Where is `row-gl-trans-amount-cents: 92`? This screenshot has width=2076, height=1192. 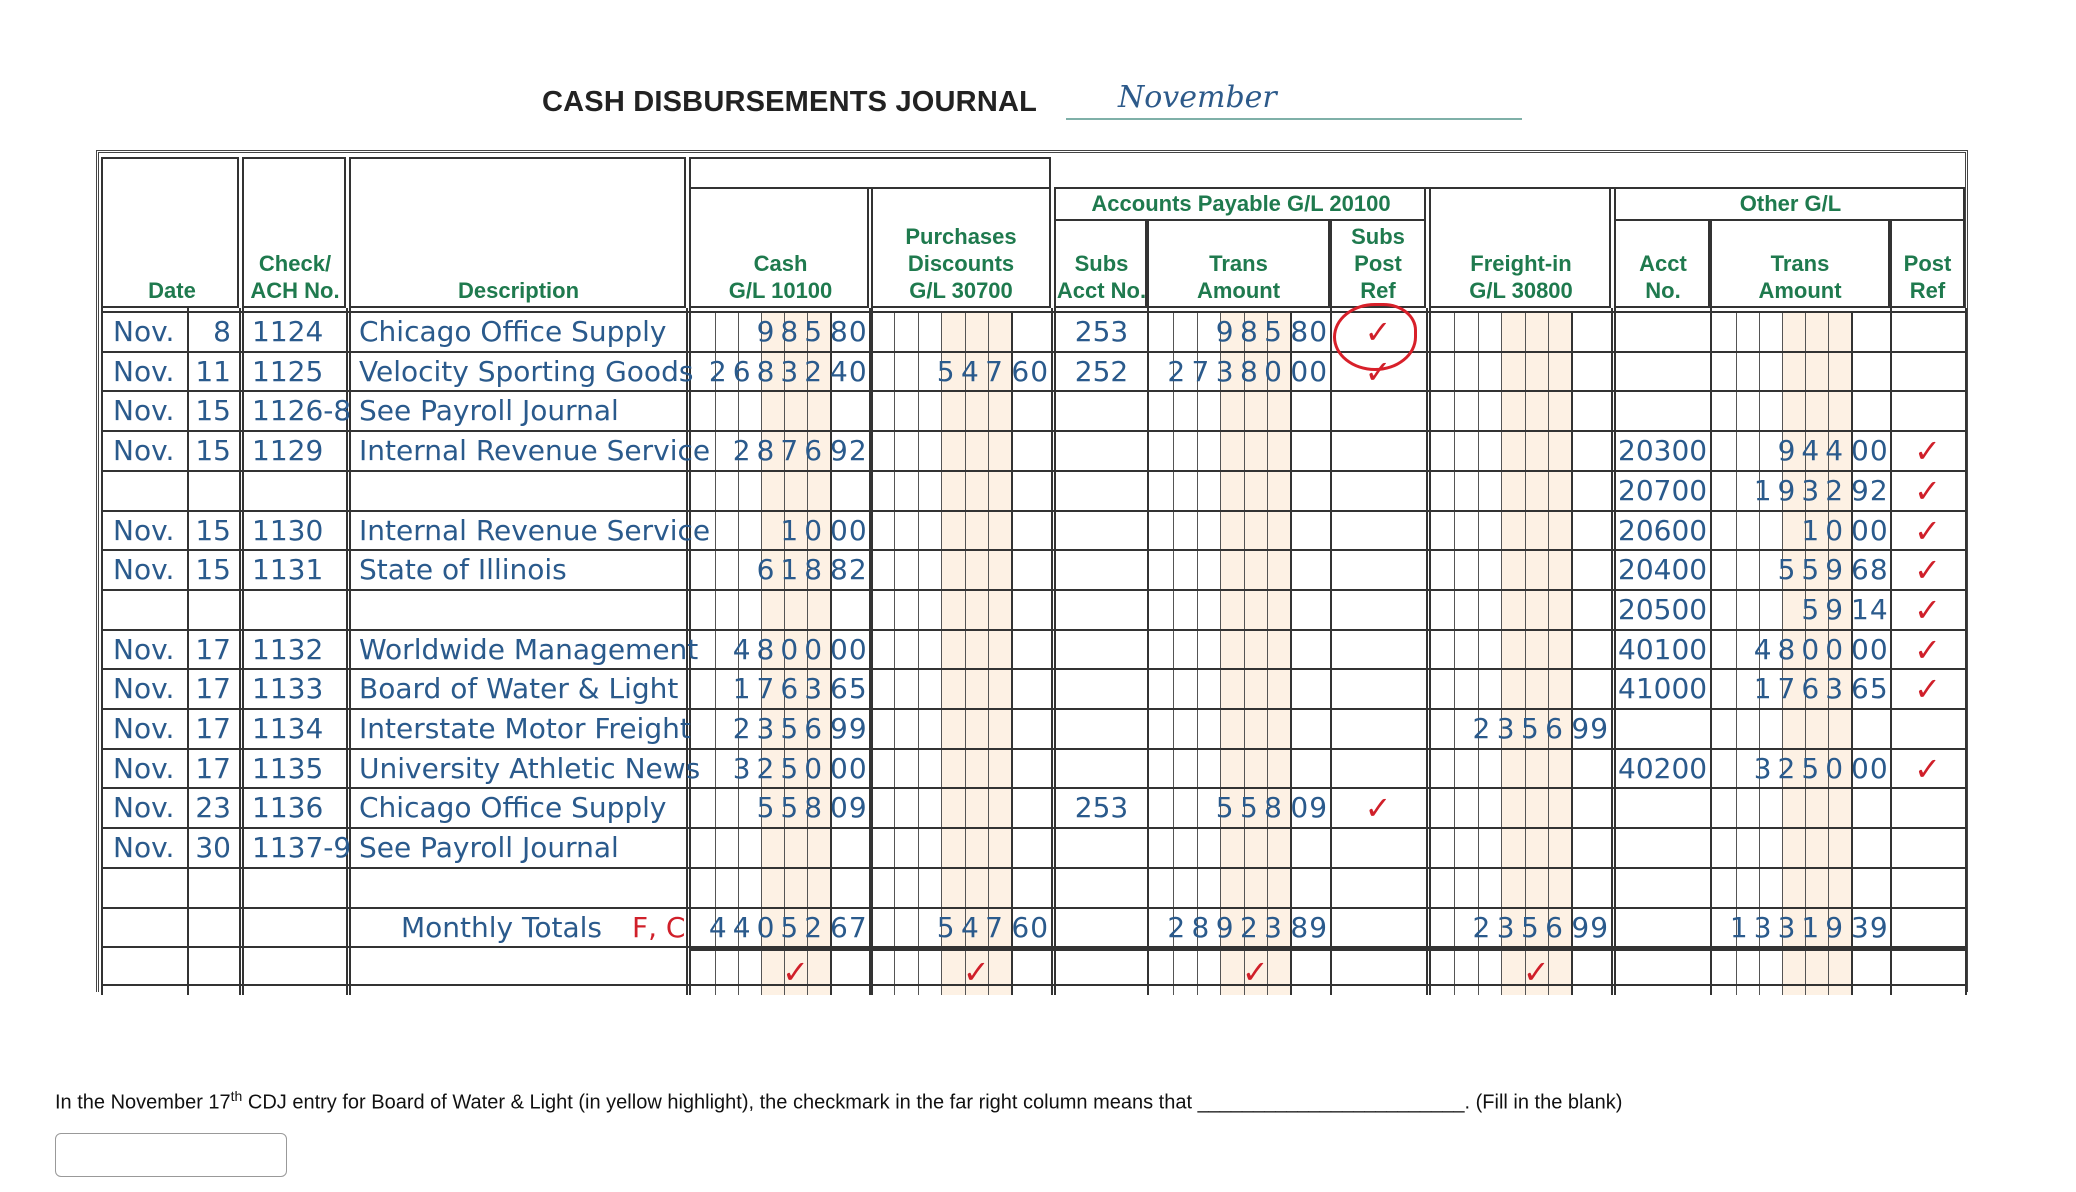 row-gl-trans-amount-cents: 92 is located at coordinates (1870, 490).